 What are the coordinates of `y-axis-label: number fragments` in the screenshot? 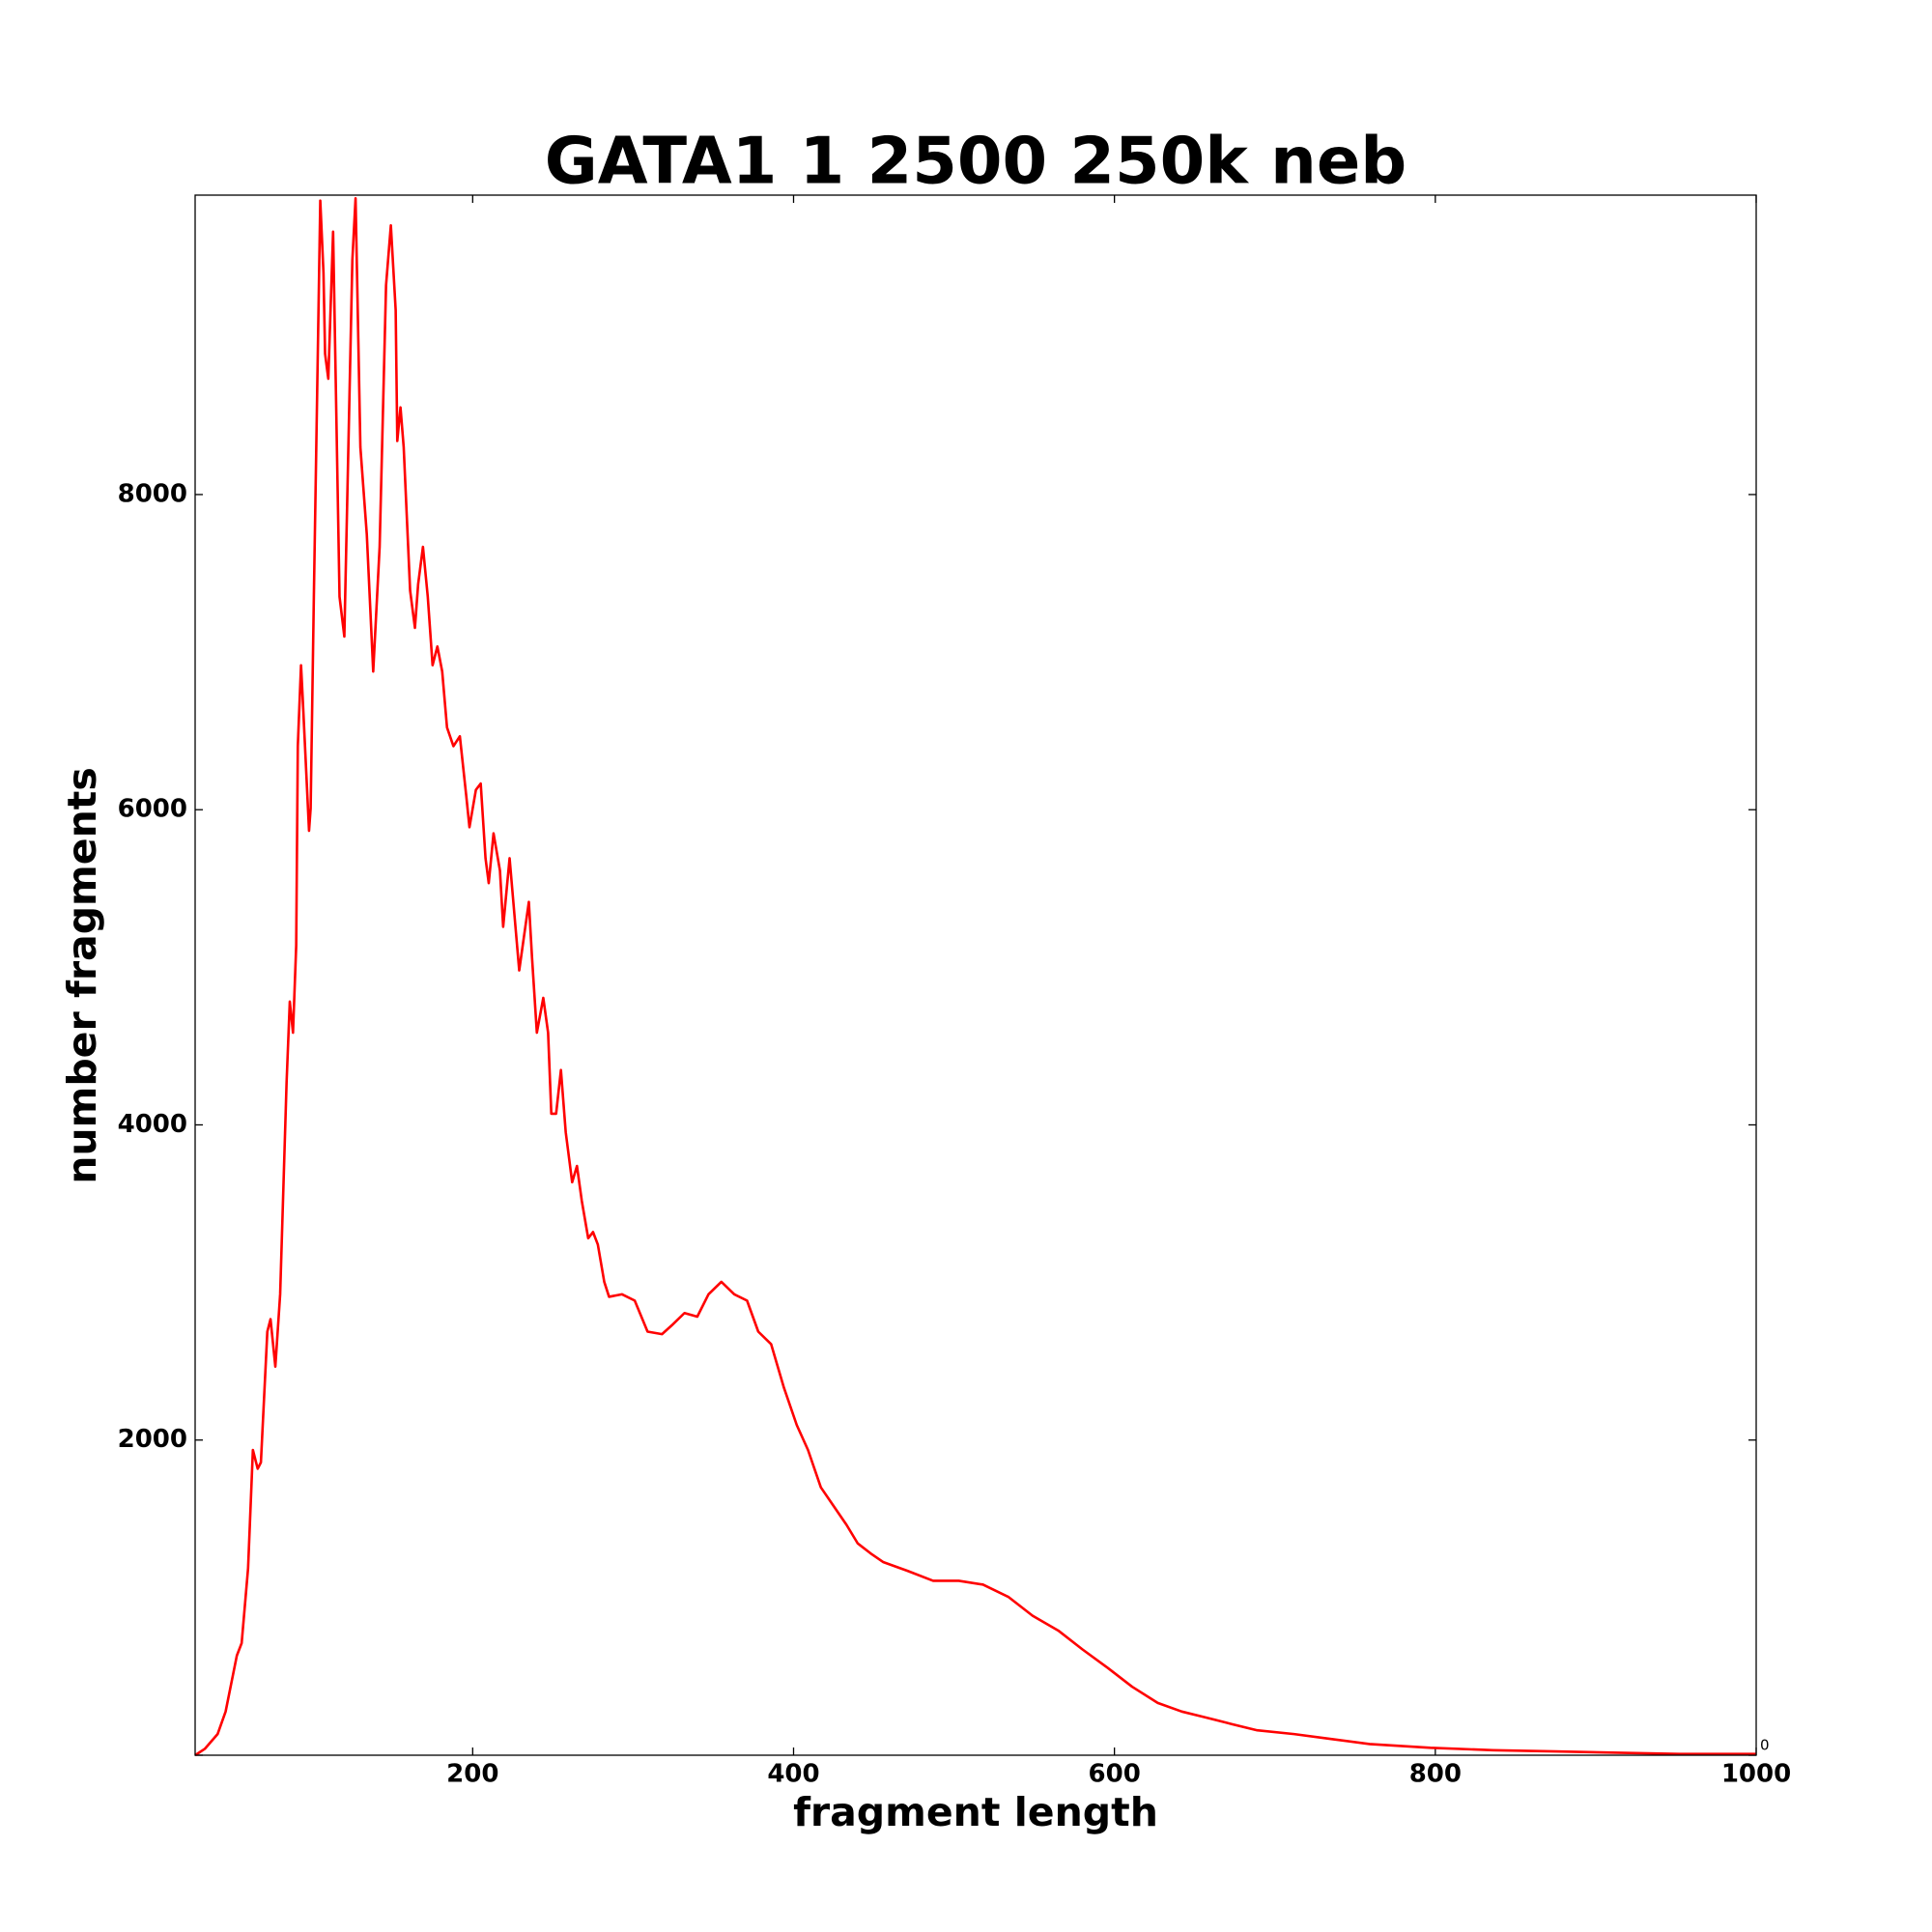 It's located at (82, 975).